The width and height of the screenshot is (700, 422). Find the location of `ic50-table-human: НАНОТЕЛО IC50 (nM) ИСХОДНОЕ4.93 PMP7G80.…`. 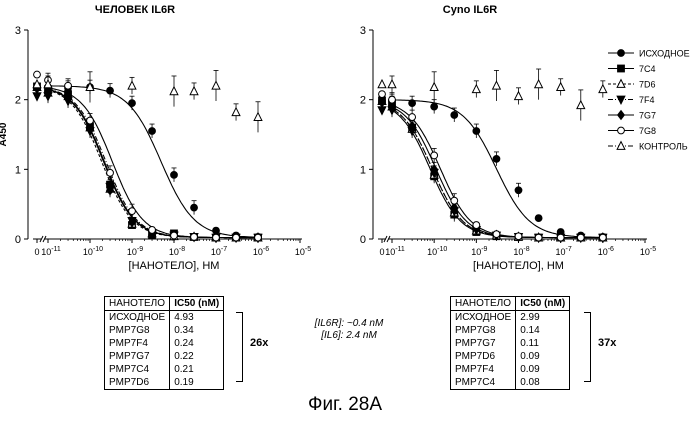

ic50-table-human: НАНОТЕЛО IC50 (nM) ИСХОДНОЕ4.93 PMP7G80.… is located at coordinates (164, 343).